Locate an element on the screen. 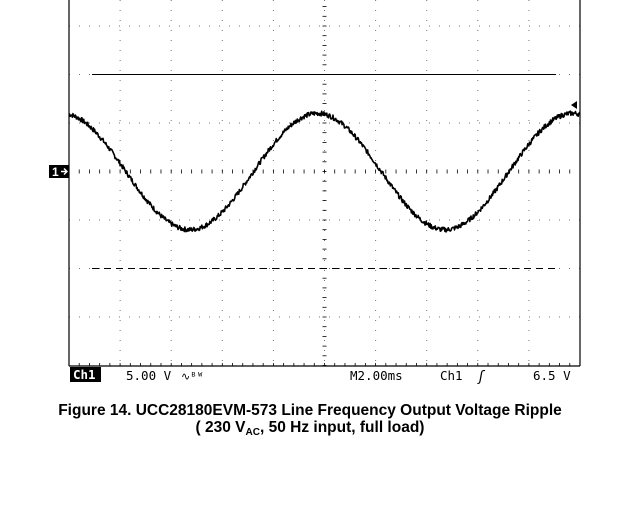  channel-label: Ch1 is located at coordinates (84, 374).